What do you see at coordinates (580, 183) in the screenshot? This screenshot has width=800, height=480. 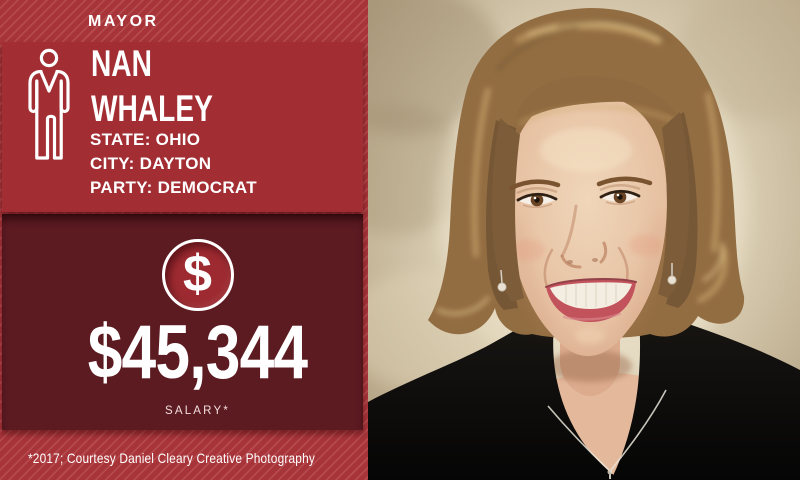 I see `eyebrows` at bounding box center [580, 183].